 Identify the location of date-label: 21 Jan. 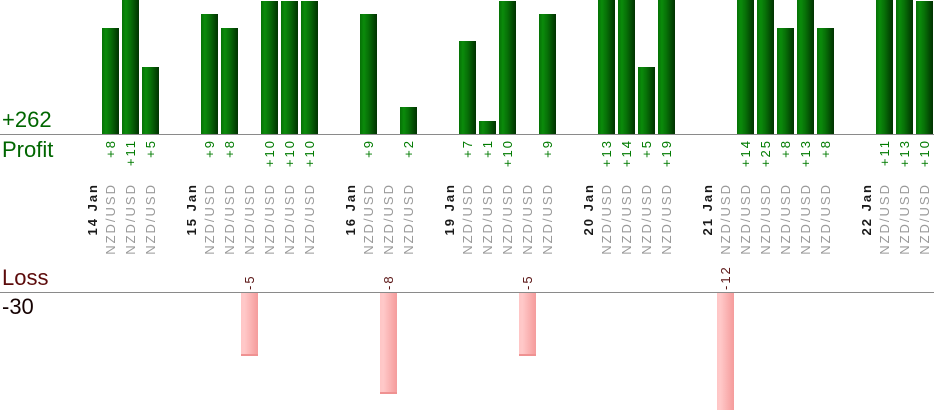
(707, 209).